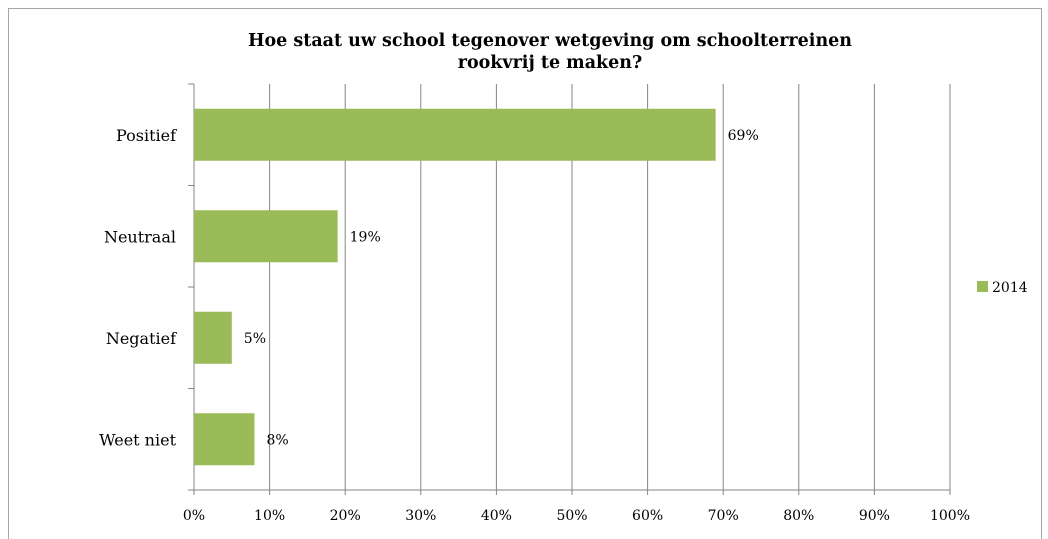  What do you see at coordinates (798, 516) in the screenshot?
I see `x-tick-label: 80%` at bounding box center [798, 516].